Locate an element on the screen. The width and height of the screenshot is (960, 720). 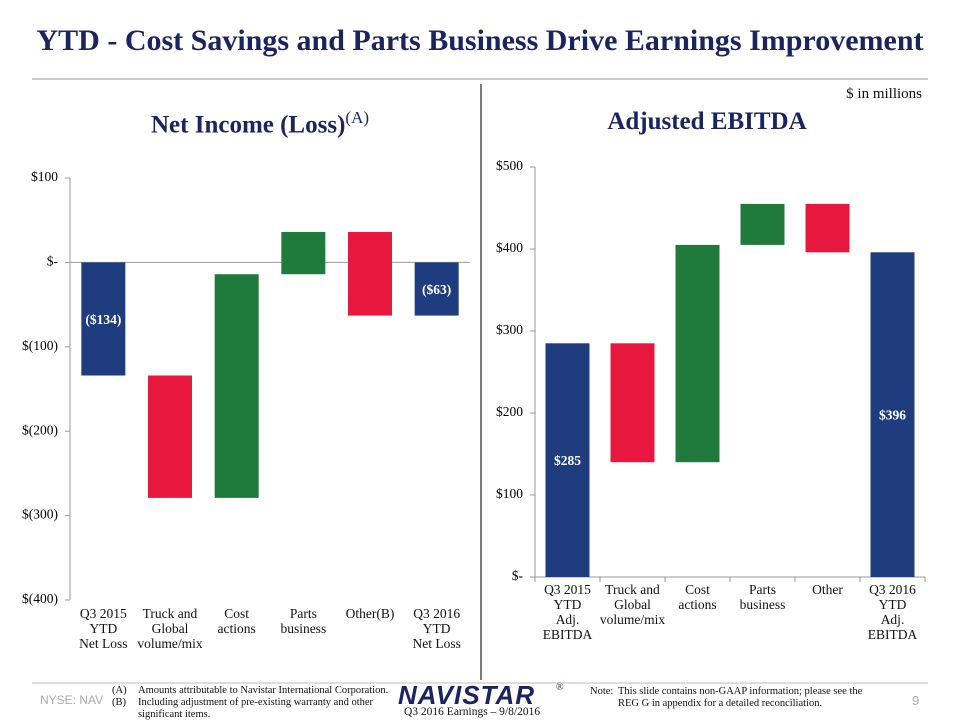
exchange: NYSE: NAV is located at coordinates (72, 700).